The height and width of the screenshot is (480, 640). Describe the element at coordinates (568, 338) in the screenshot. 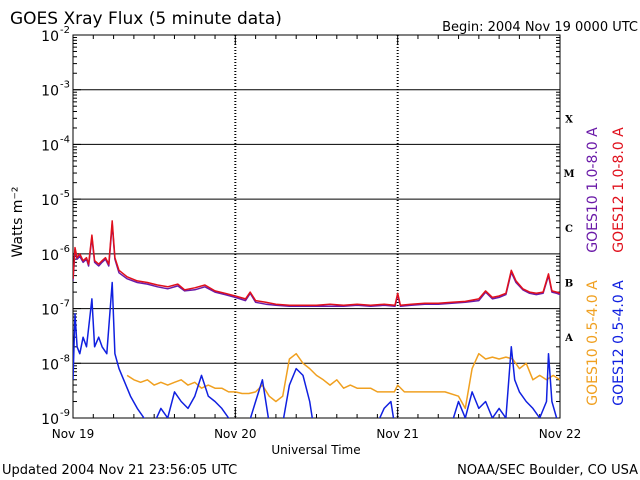

I see `flare-class-label: A` at that location.